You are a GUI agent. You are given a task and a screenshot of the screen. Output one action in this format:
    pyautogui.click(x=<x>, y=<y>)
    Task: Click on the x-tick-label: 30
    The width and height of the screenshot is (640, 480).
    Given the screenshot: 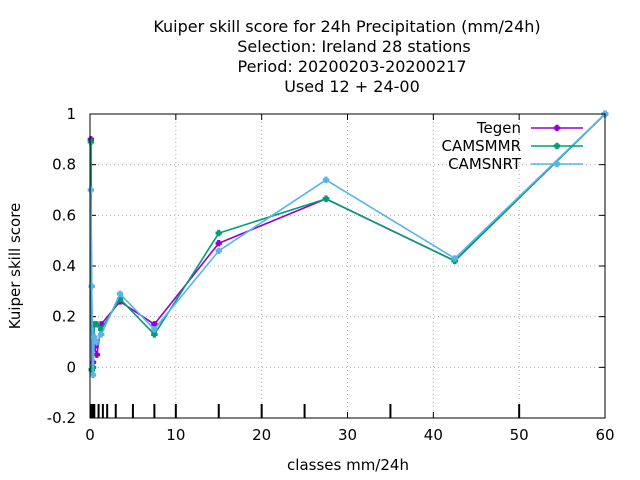 What is the action you would take?
    pyautogui.click(x=347, y=435)
    